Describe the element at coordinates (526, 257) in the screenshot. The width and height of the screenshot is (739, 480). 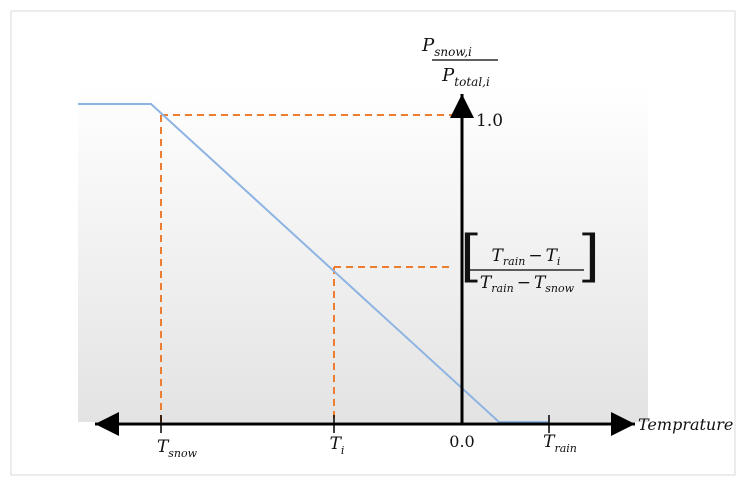
I see `formula-numerator: Train − Ti` at that location.